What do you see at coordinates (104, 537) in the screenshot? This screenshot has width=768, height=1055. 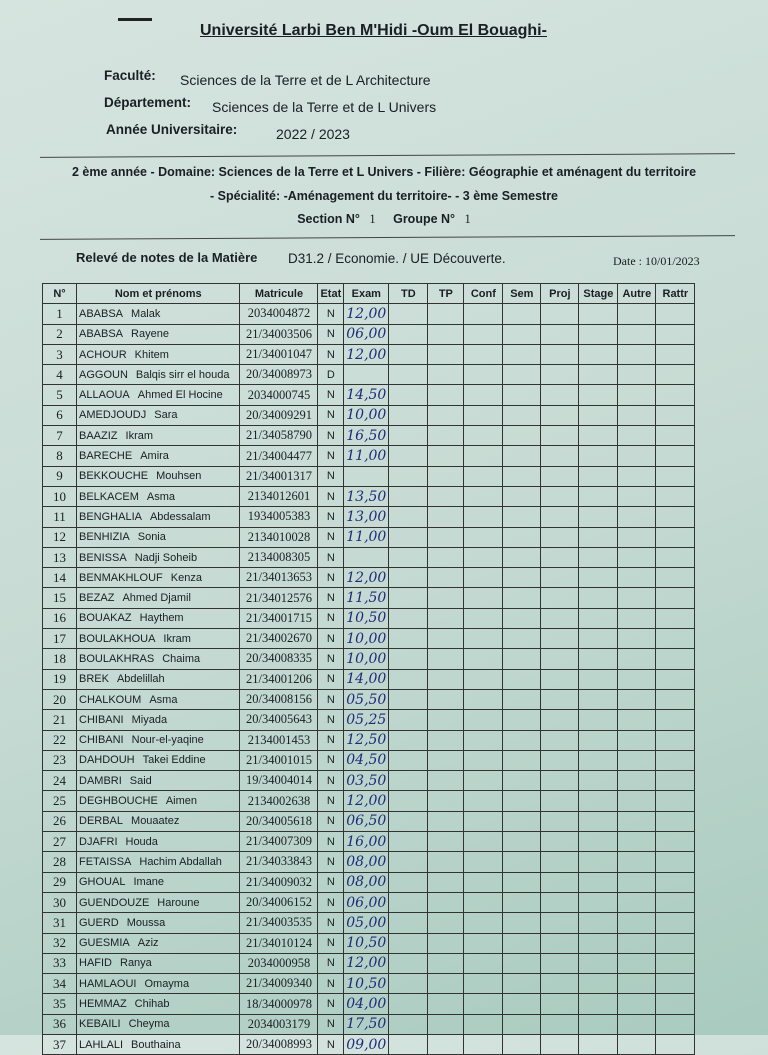 I see `last-name: BENHIZIA` at bounding box center [104, 537].